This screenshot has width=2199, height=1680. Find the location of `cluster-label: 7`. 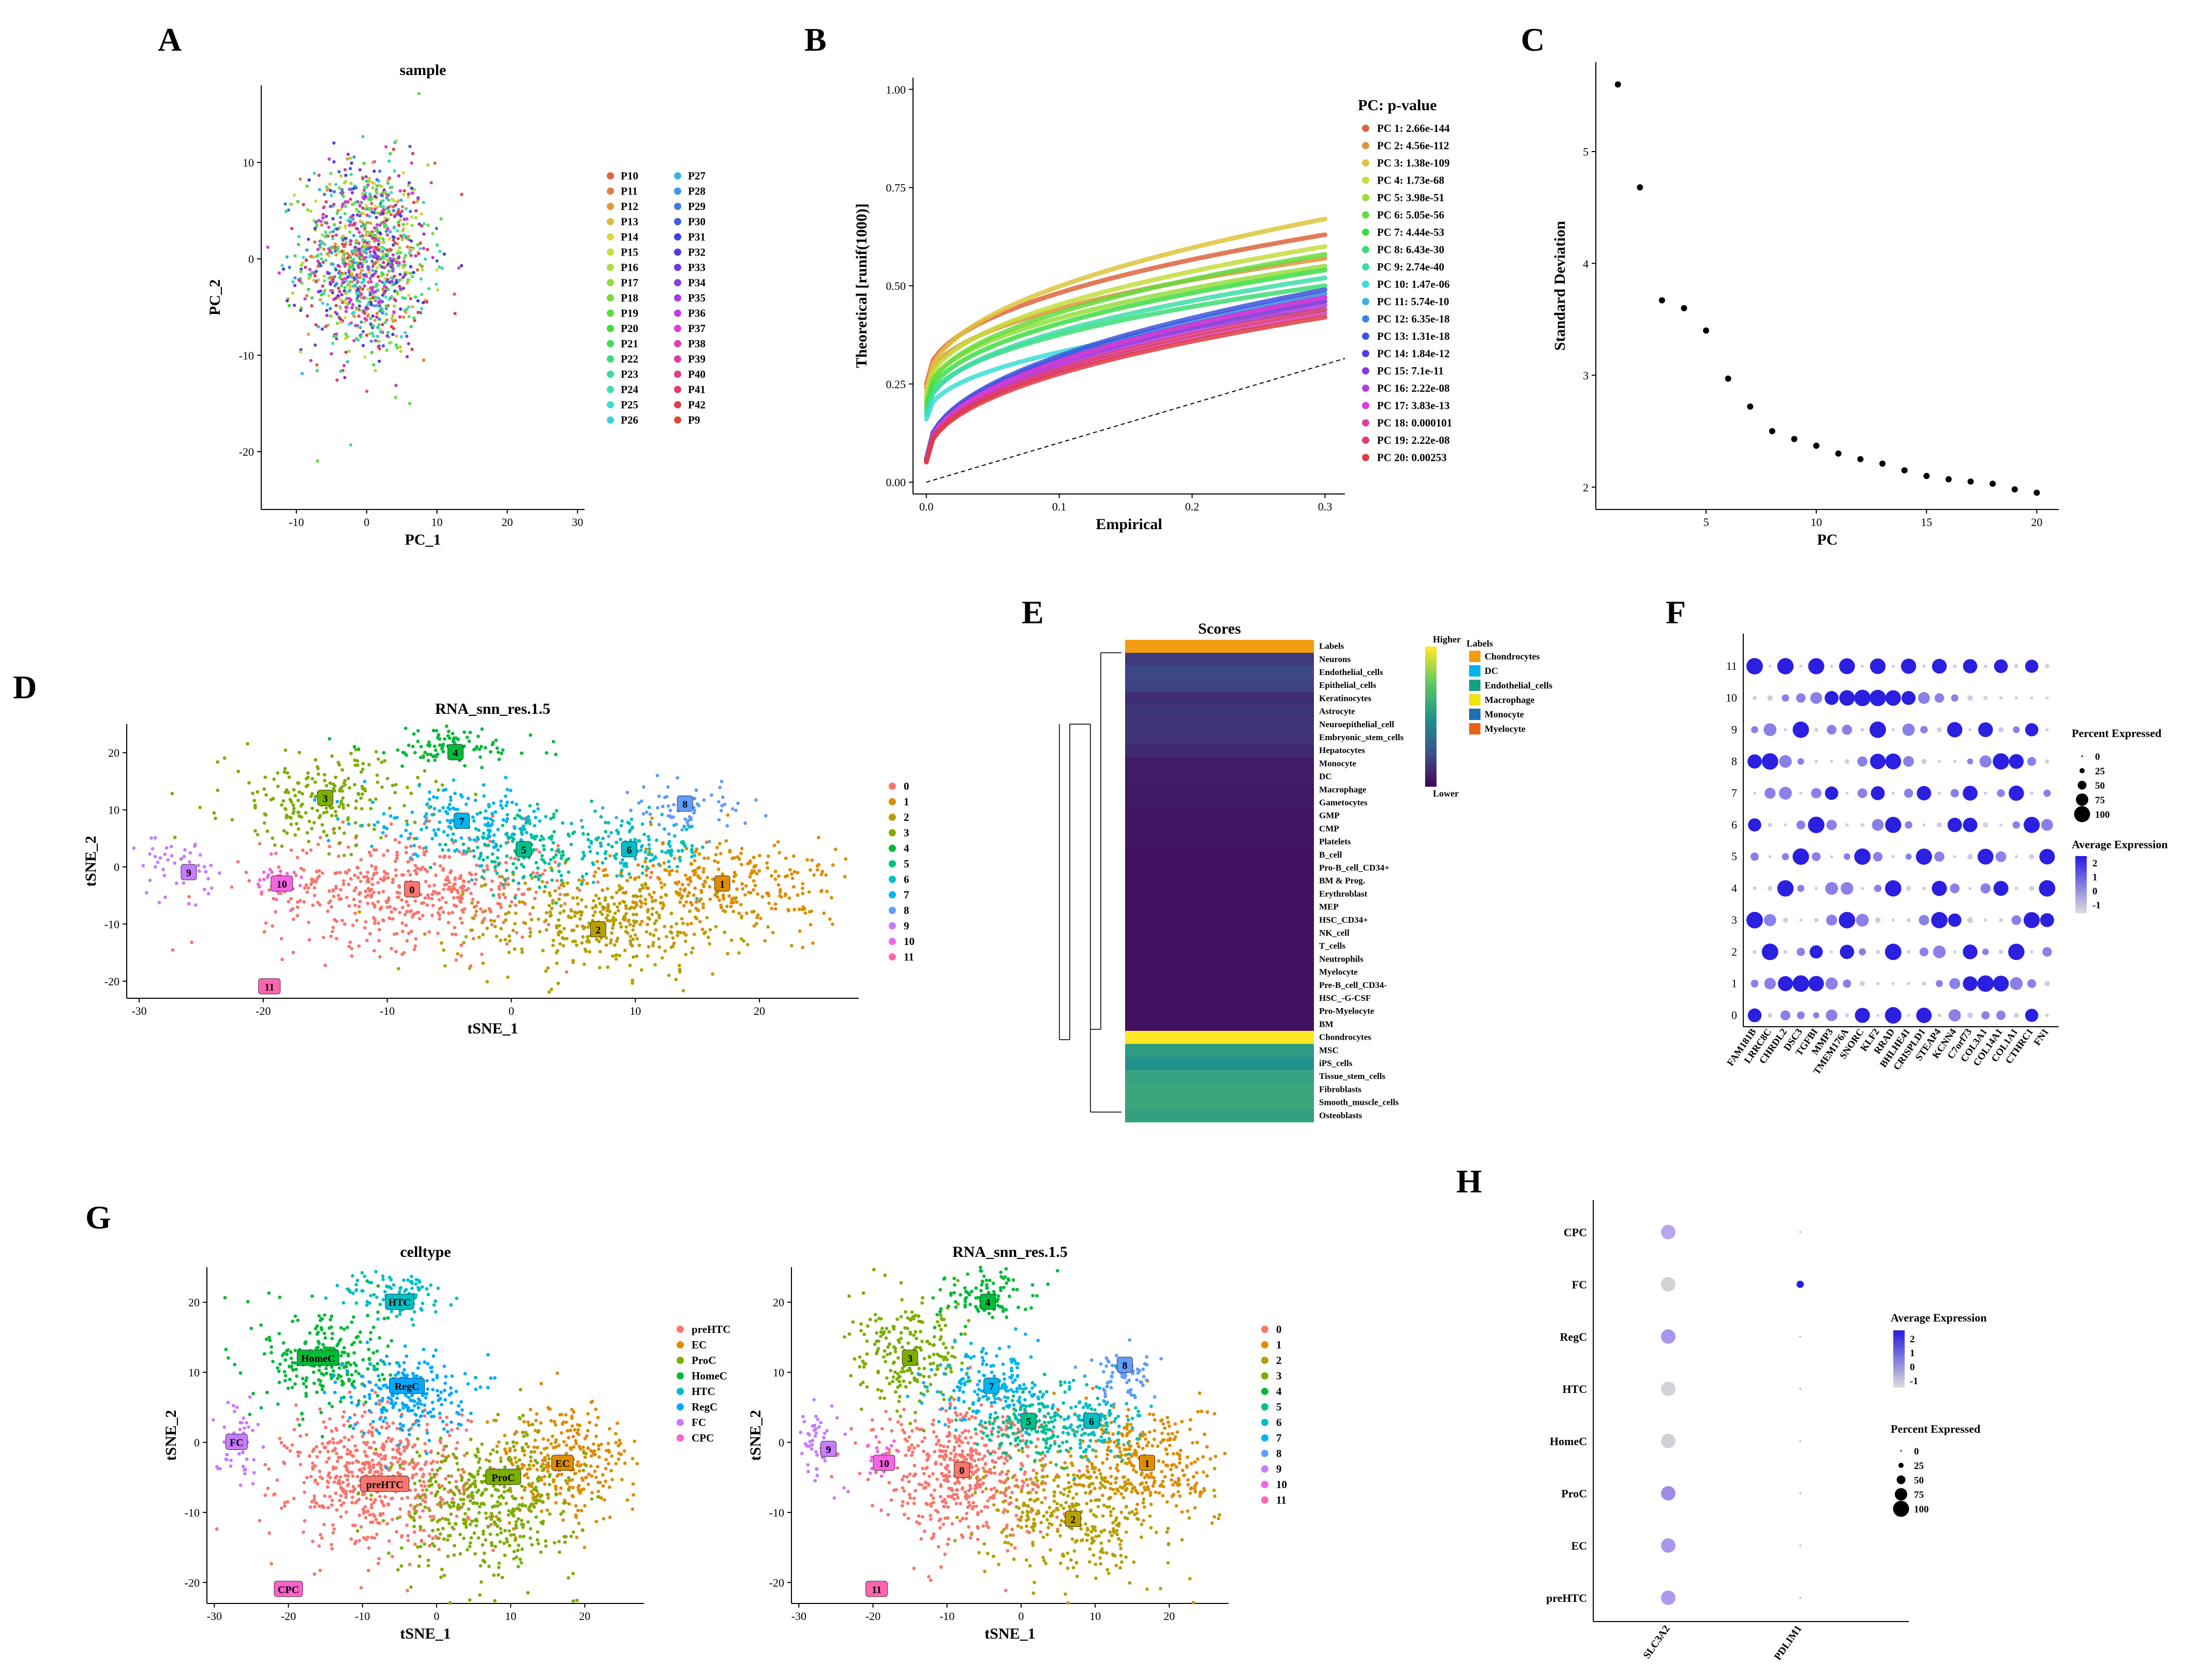

cluster-label: 7 is located at coordinates (462, 822).